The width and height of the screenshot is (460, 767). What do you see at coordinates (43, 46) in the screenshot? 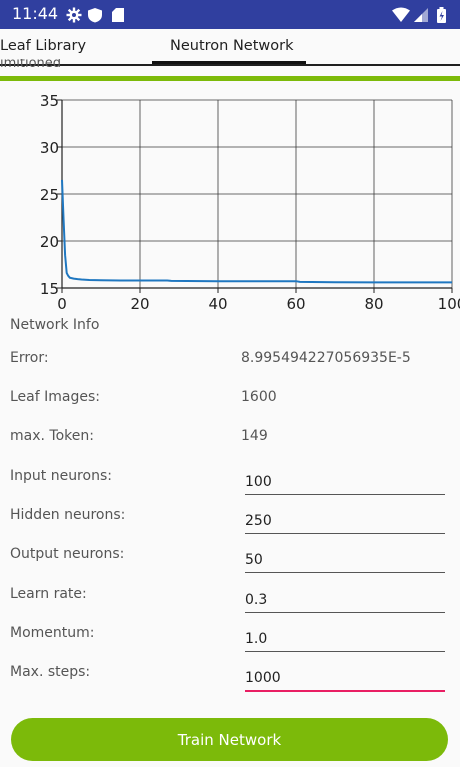
I see `tab-leaf-library: Leaf Library` at bounding box center [43, 46].